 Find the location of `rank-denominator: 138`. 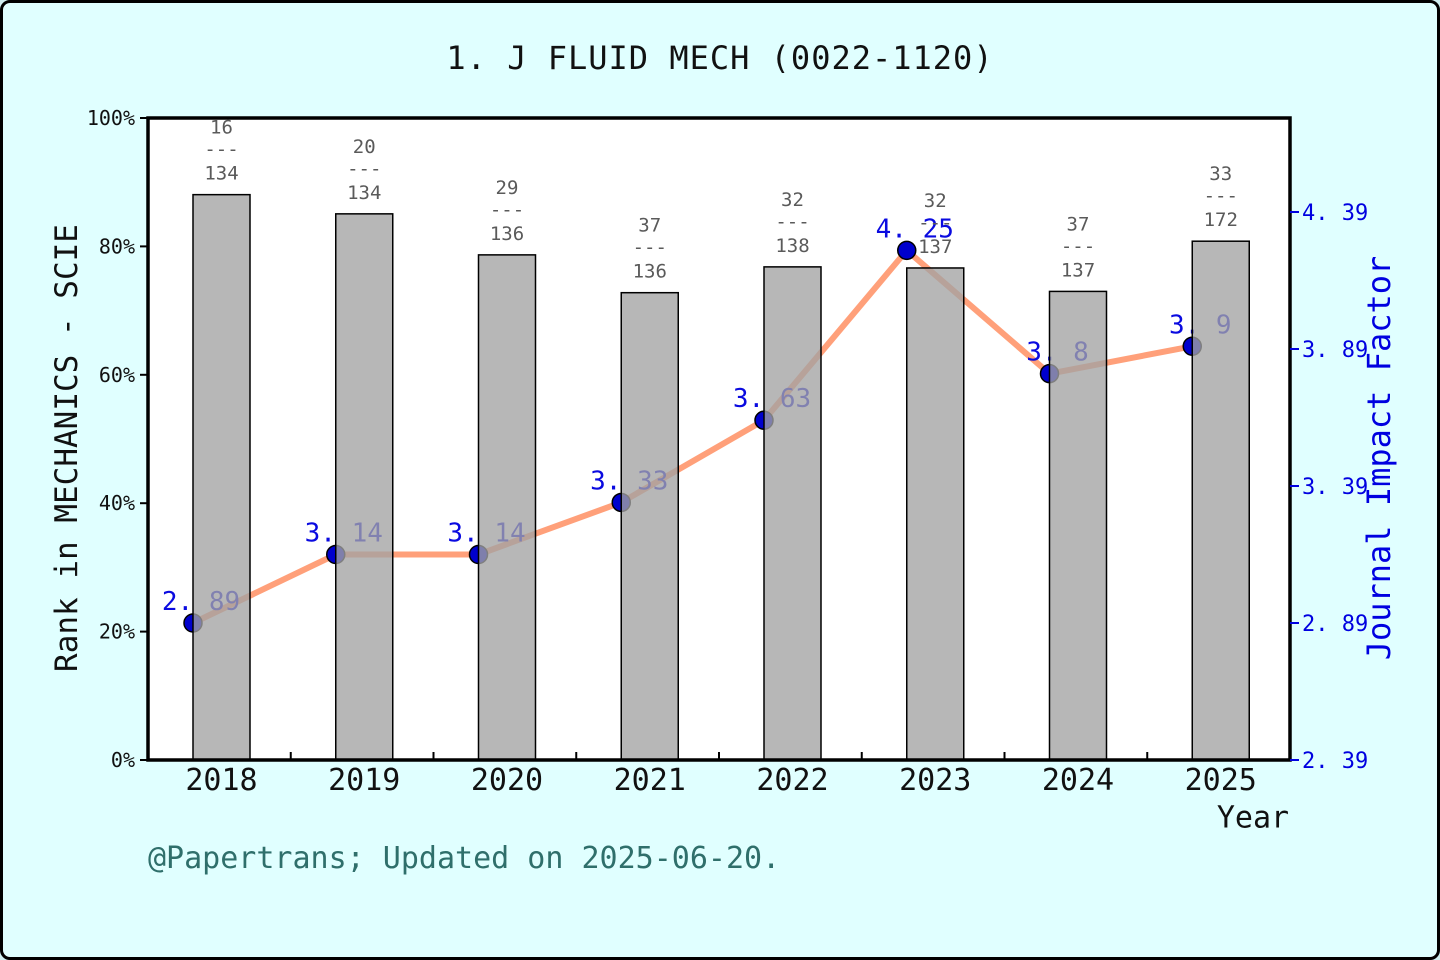

rank-denominator: 138 is located at coordinates (792, 246).